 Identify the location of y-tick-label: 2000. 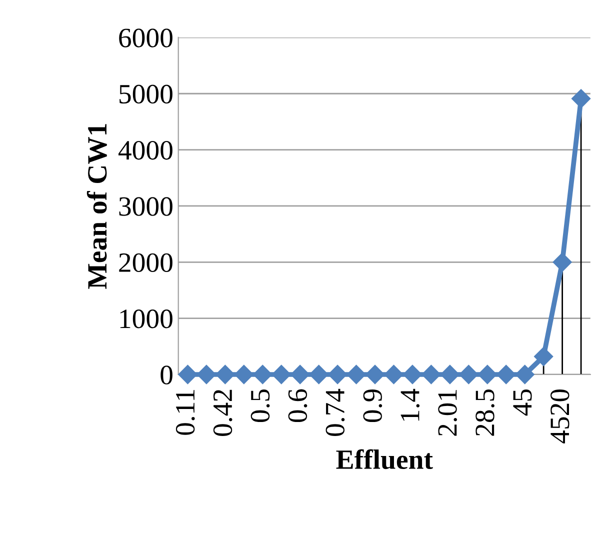
(145, 262).